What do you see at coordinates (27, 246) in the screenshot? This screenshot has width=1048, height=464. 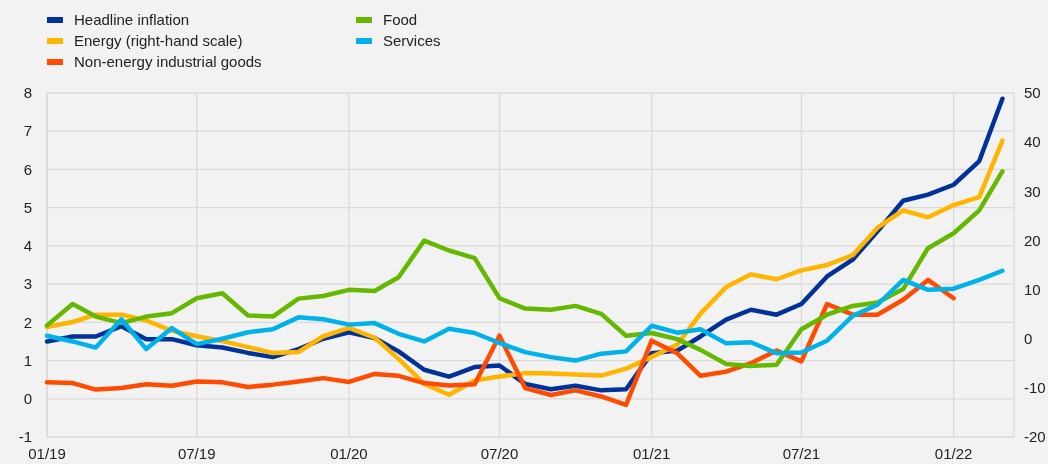 I see `y-tick-label: 4` at bounding box center [27, 246].